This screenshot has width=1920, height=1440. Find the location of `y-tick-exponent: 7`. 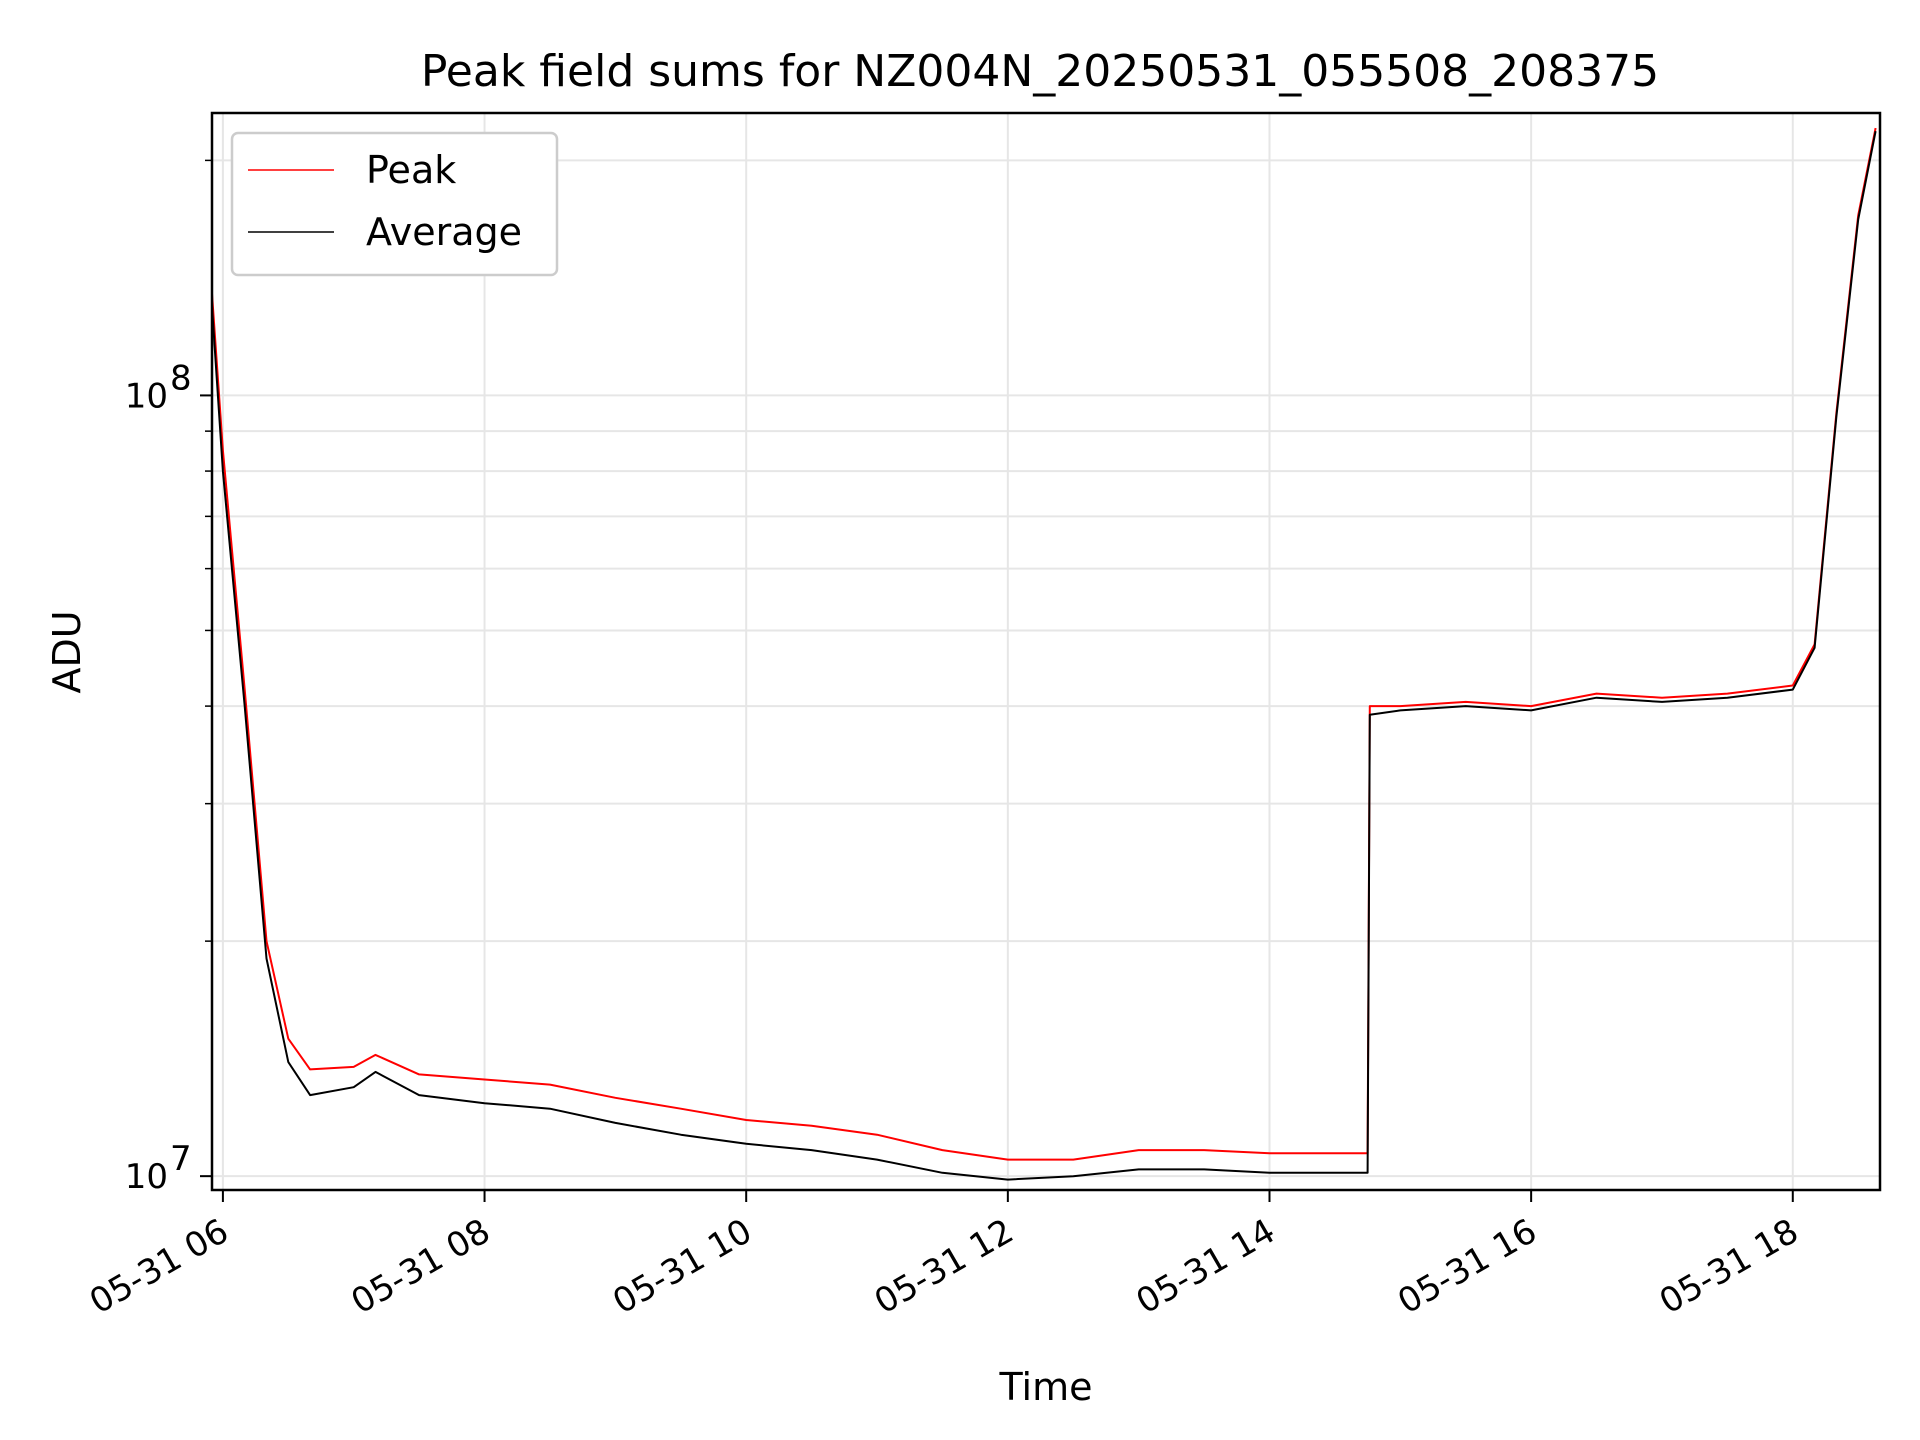

y-tick-exponent: 7 is located at coordinates (181, 1159).